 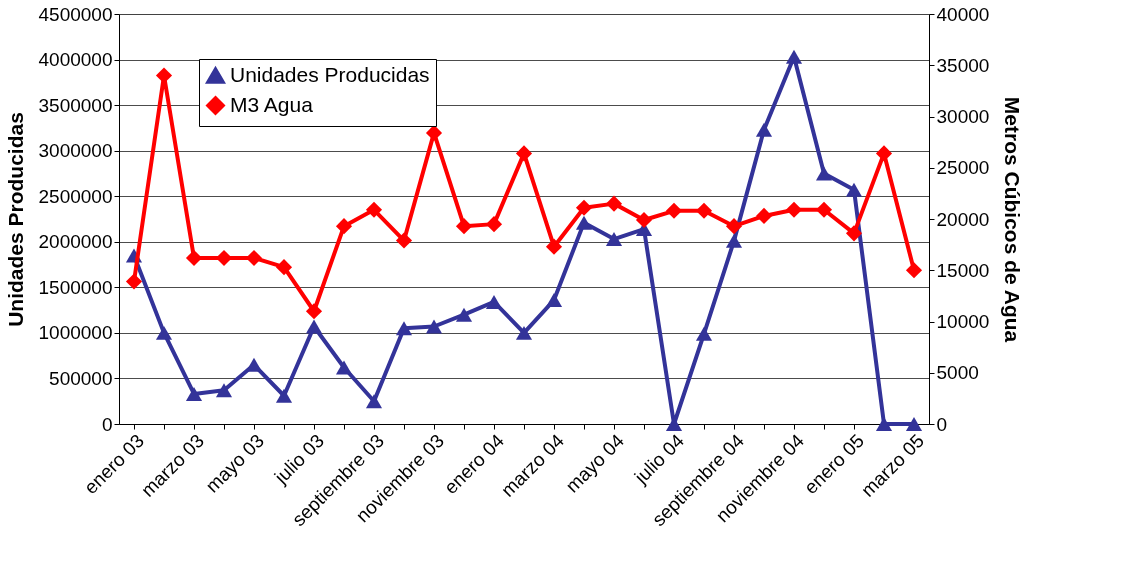 What do you see at coordinates (1013, 219) in the screenshot?
I see `y2-axis-title: Metros Cúbicos de Agua` at bounding box center [1013, 219].